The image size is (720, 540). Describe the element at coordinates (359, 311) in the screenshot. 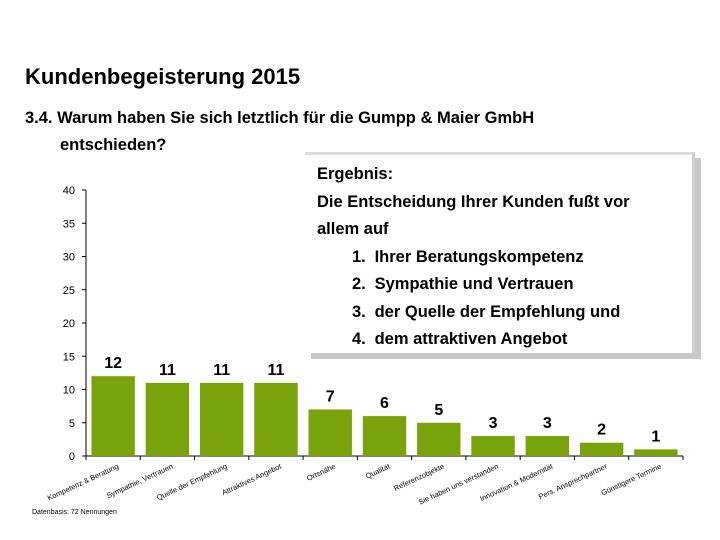

I see `result-item-number: 3.` at that location.